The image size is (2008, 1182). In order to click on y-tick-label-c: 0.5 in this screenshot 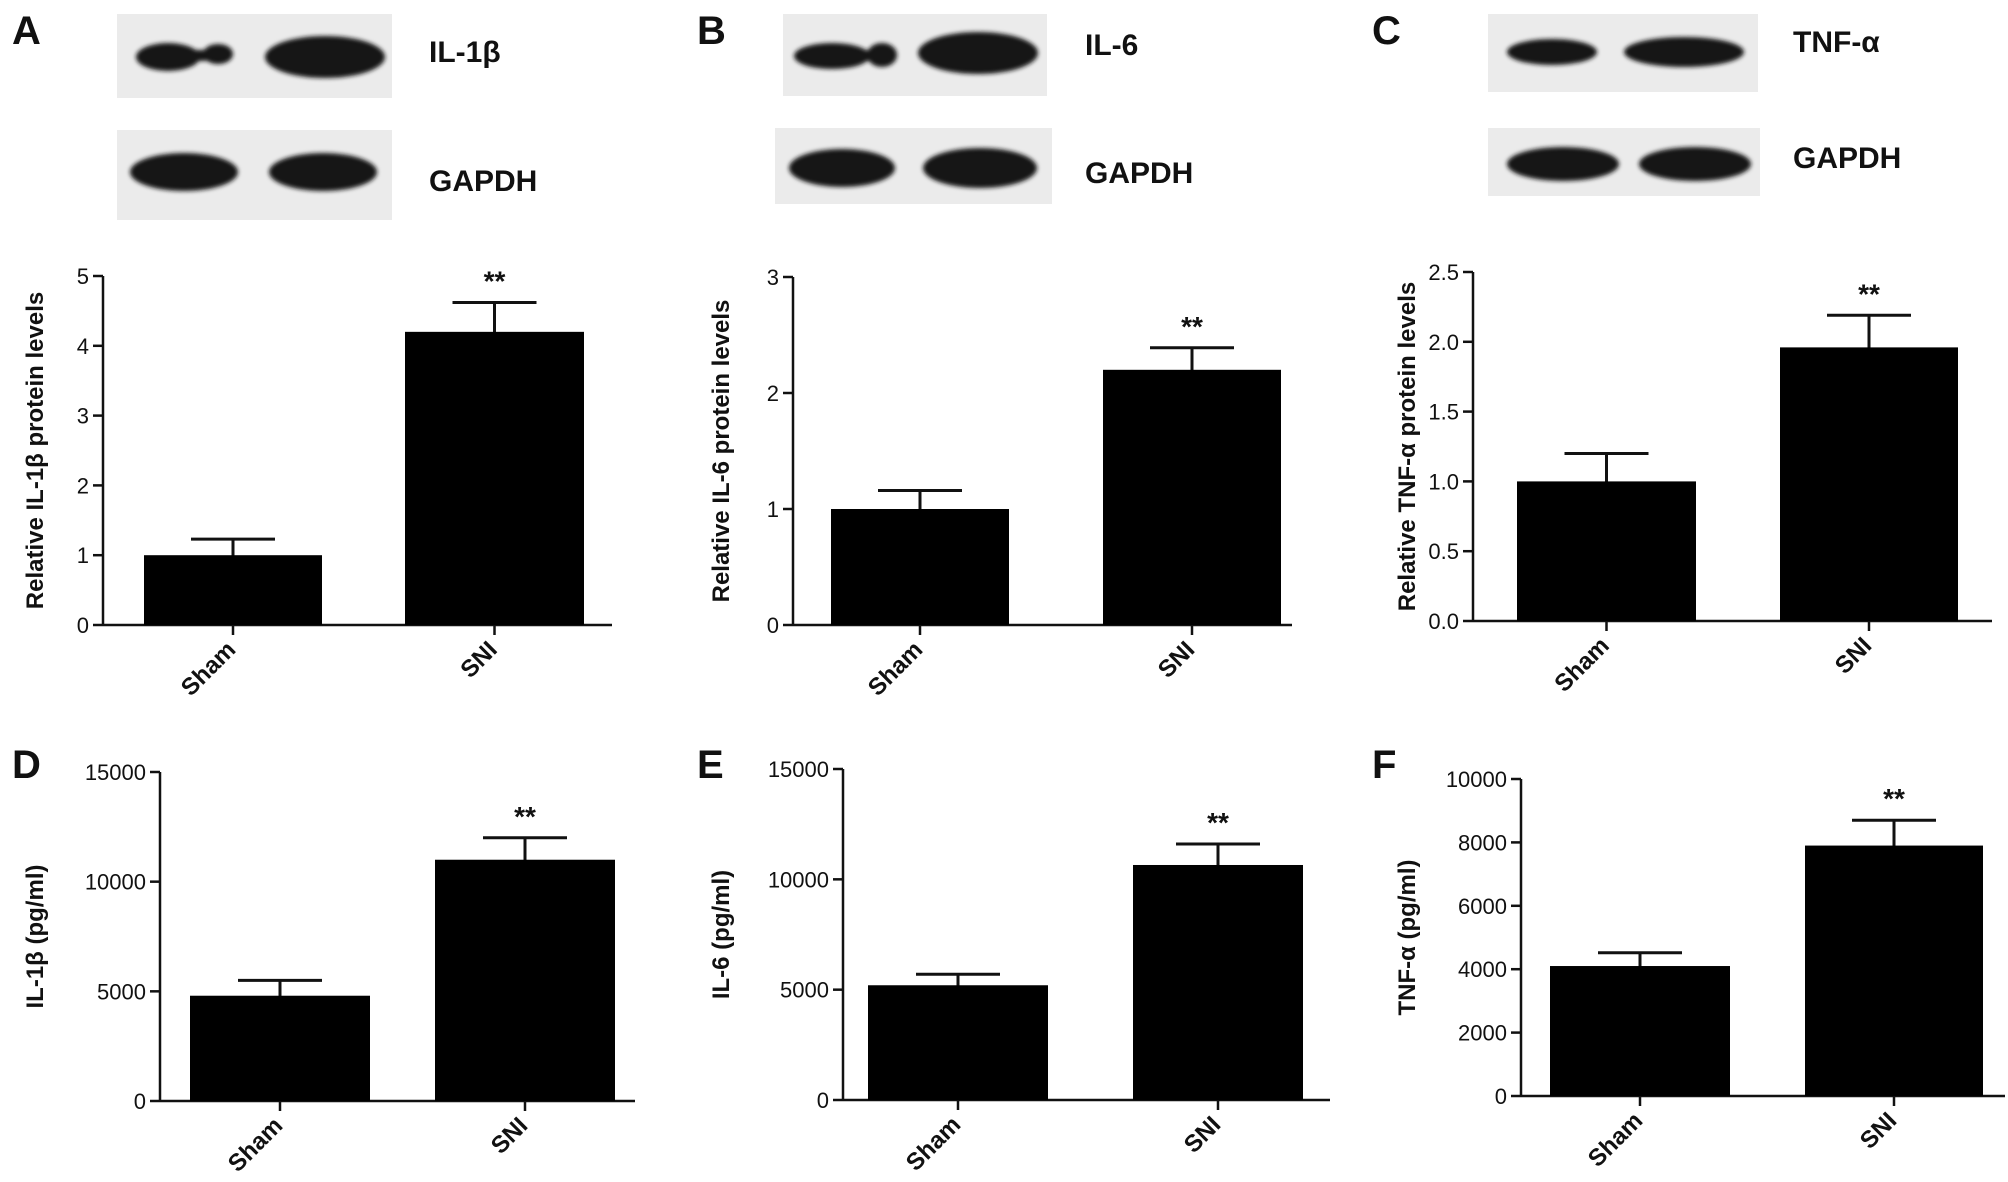, I will do `click(1443, 551)`.